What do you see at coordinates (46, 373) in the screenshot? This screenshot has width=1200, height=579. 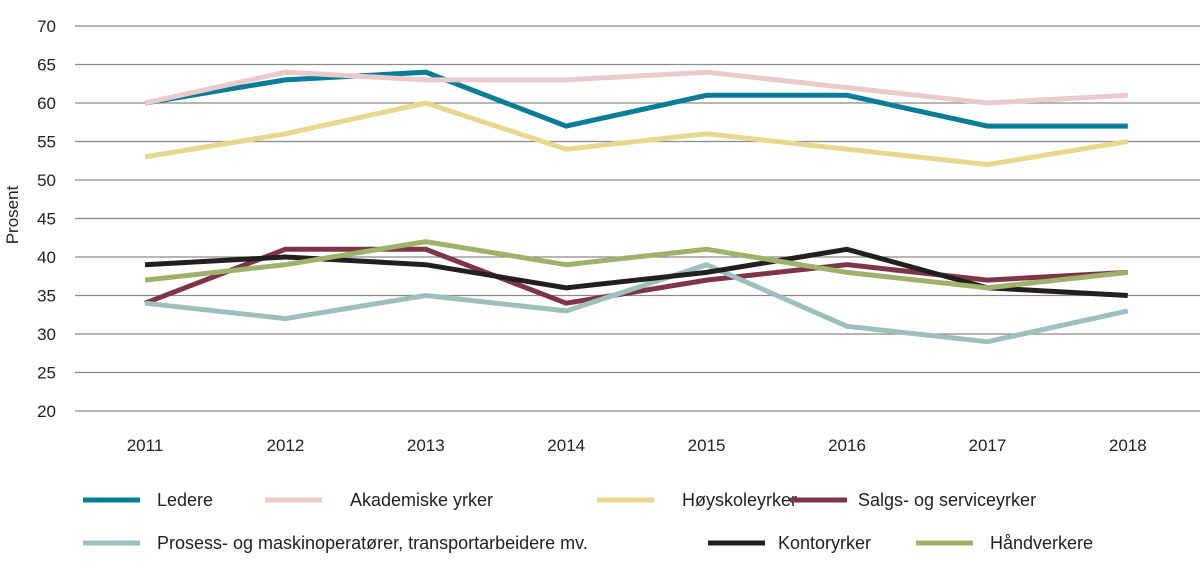 I see `y-tick-label: 25` at bounding box center [46, 373].